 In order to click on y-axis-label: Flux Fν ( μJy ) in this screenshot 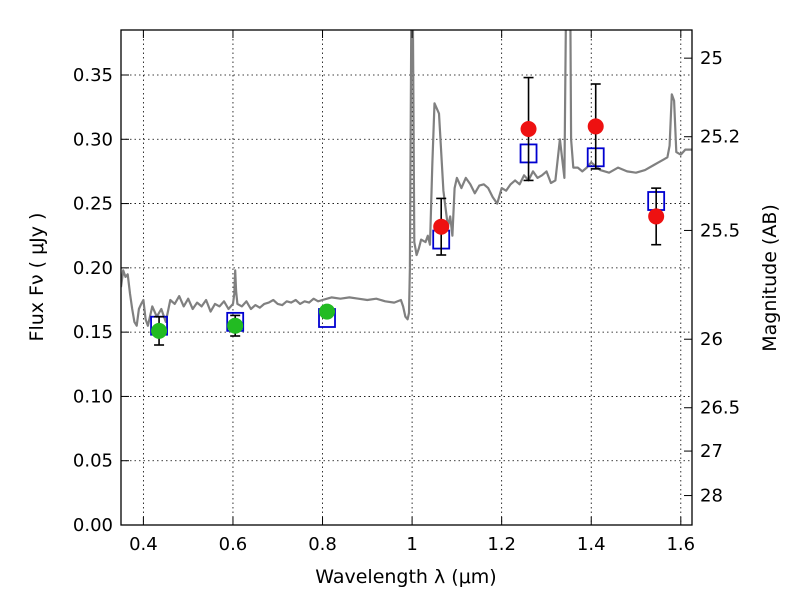, I will do `click(37, 277)`.